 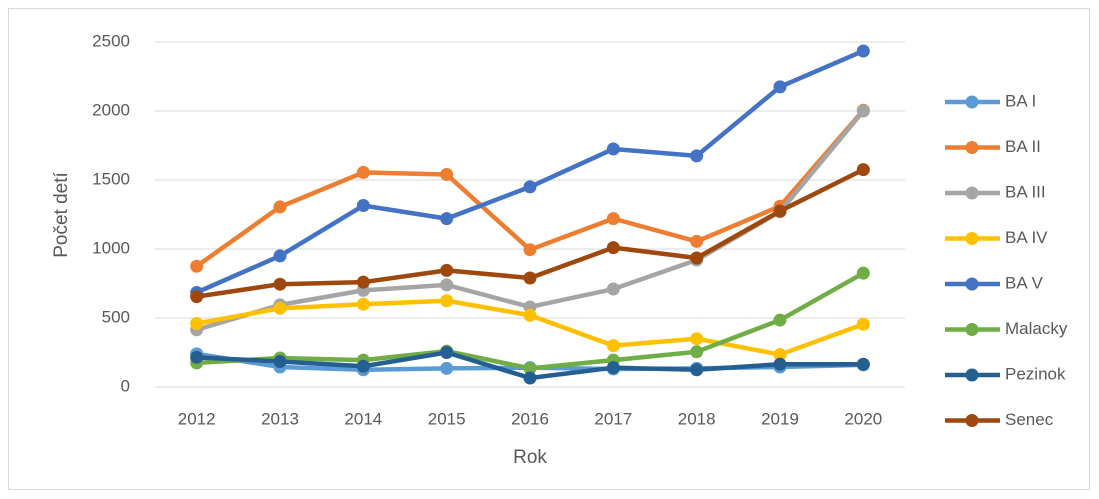 What do you see at coordinates (1023, 146) in the screenshot?
I see `legend-label: BA II` at bounding box center [1023, 146].